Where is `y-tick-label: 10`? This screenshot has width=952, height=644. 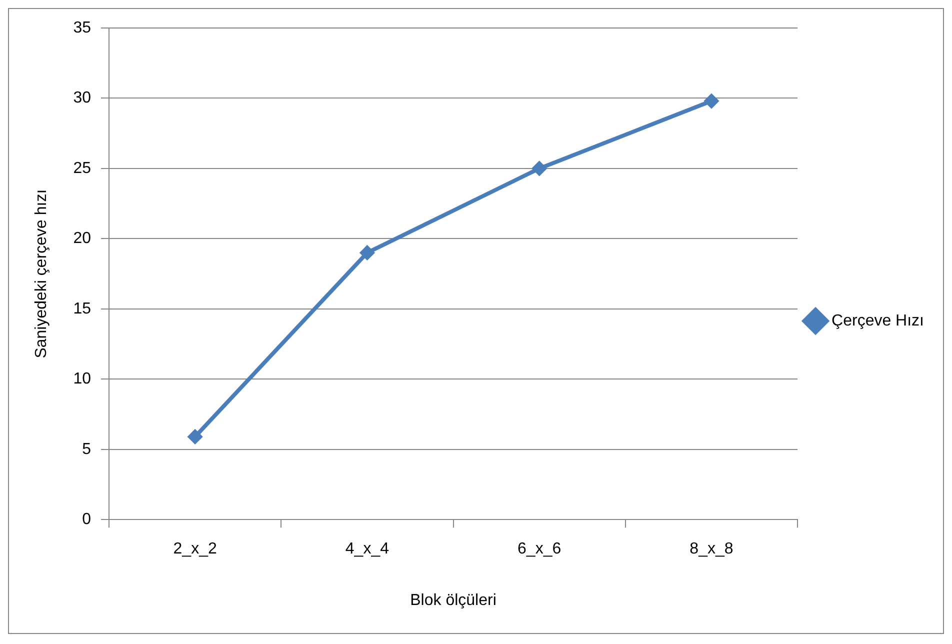
y-tick-label: 10 is located at coordinates (82, 379).